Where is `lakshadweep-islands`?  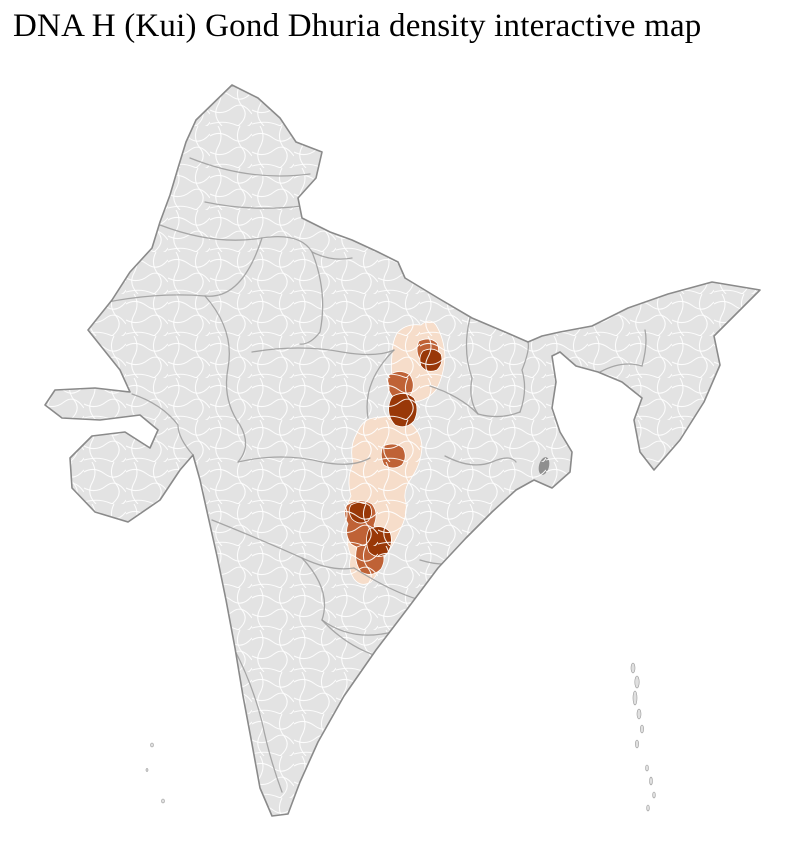 lakshadweep-islands is located at coordinates (155, 773).